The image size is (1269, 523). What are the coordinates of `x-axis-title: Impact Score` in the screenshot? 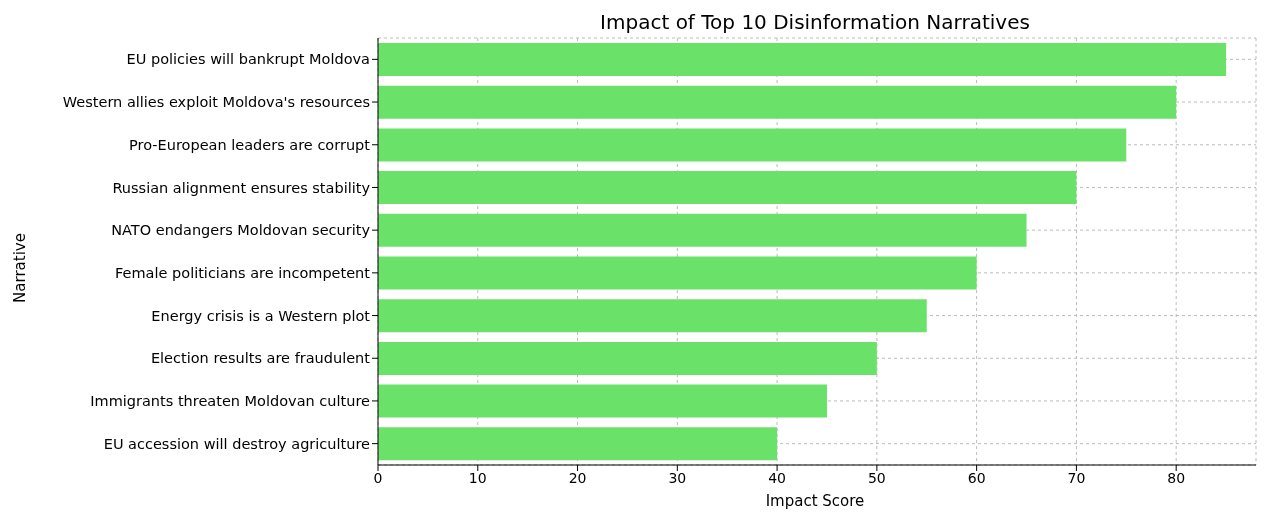 It's located at (815, 501).